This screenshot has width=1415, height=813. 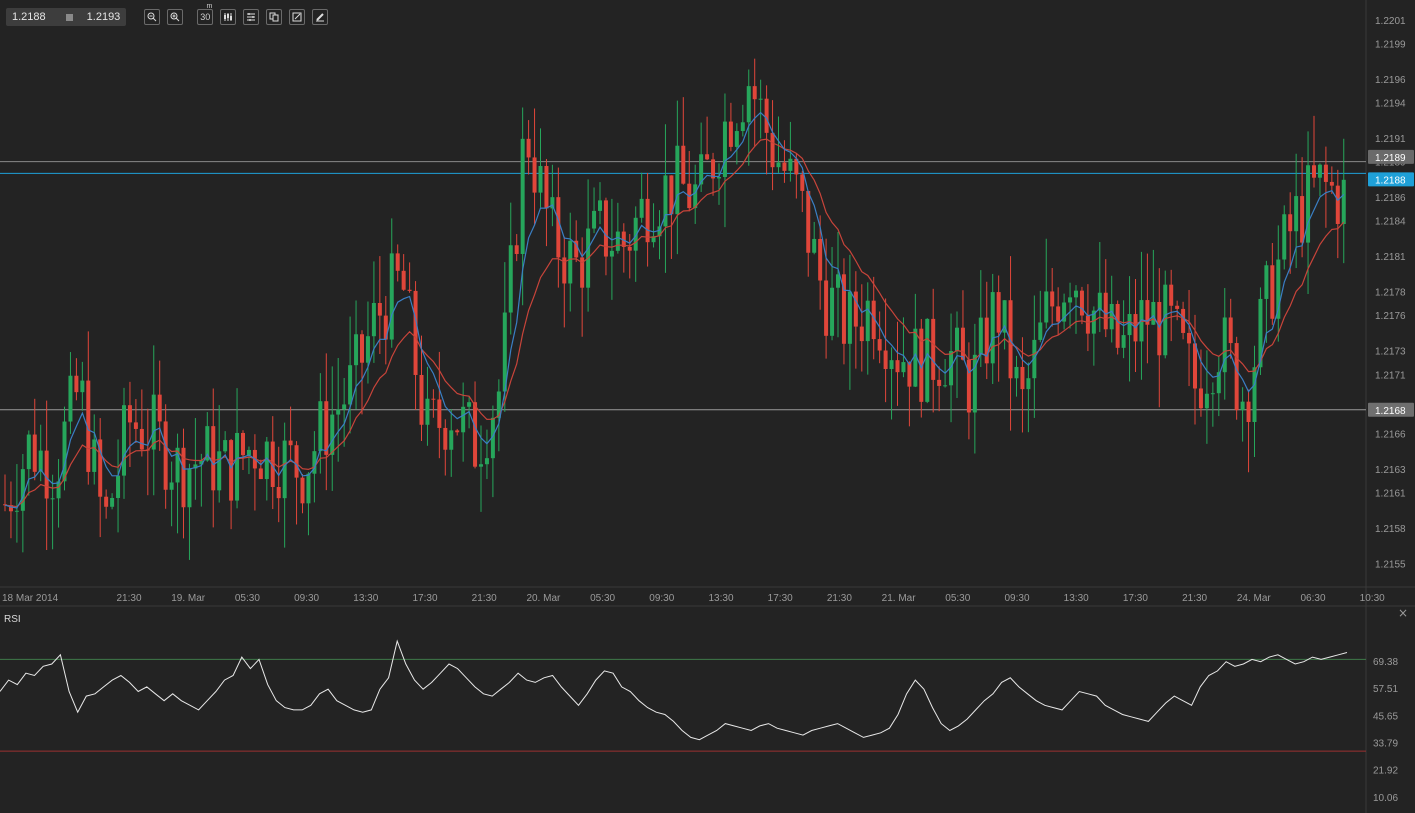 I want to click on current-price-label: 1.2188, so click(x=1390, y=180).